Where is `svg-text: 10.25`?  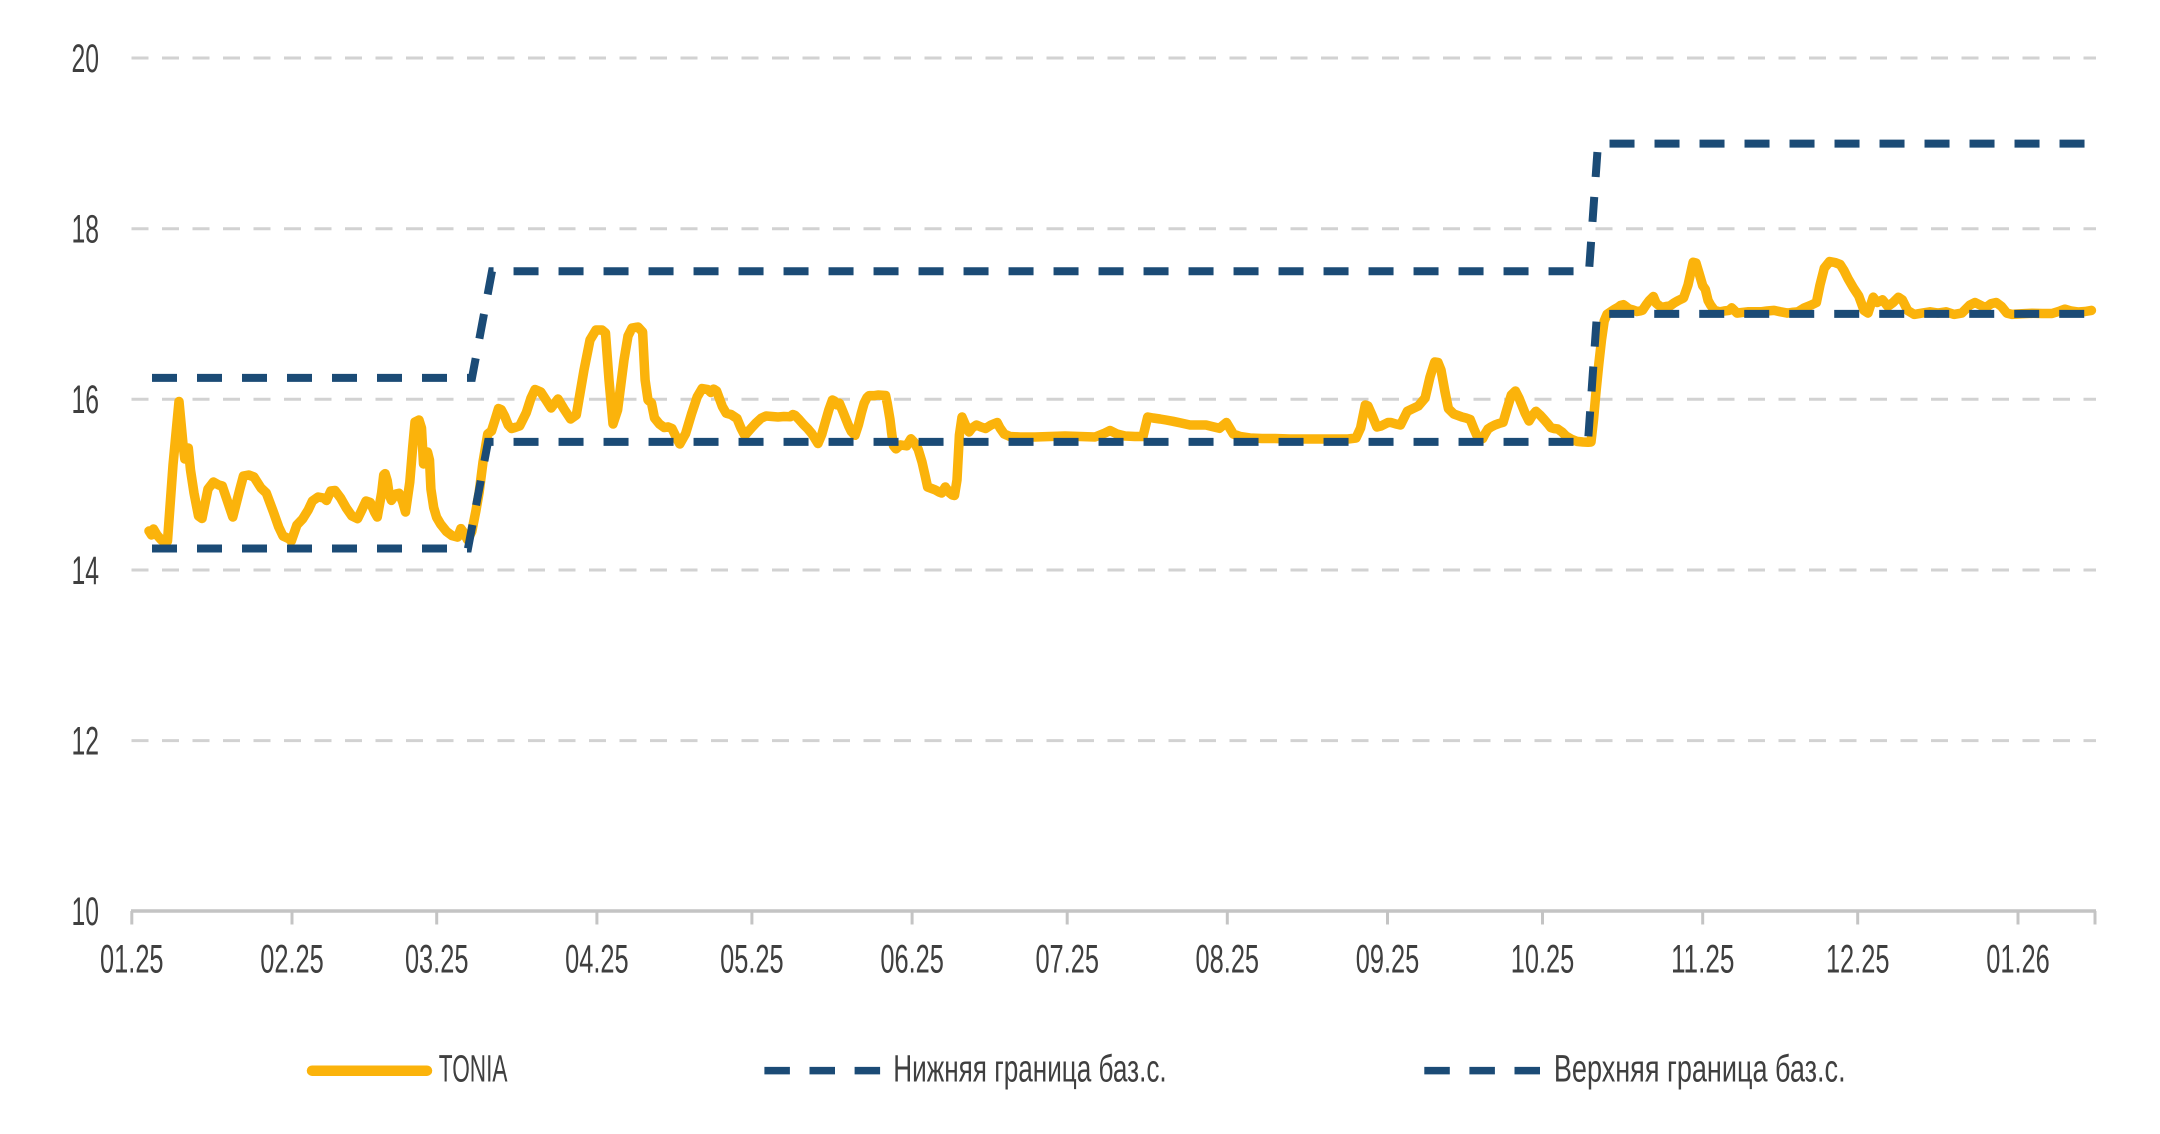
svg-text: 10.25 is located at coordinates (1543, 960).